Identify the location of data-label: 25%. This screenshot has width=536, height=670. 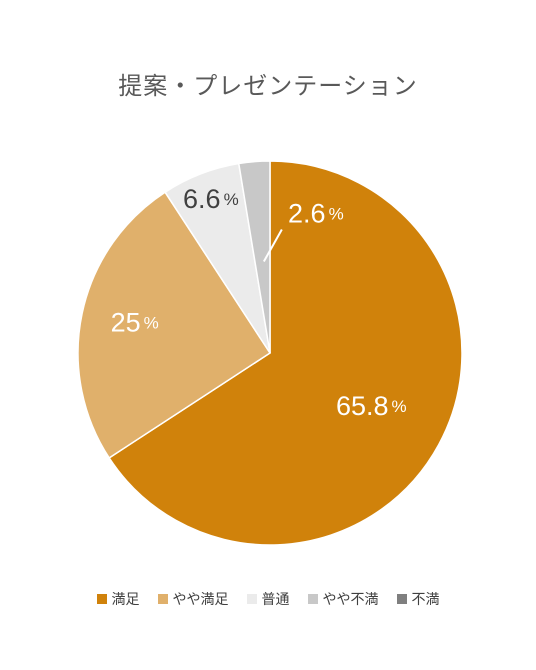
(135, 323).